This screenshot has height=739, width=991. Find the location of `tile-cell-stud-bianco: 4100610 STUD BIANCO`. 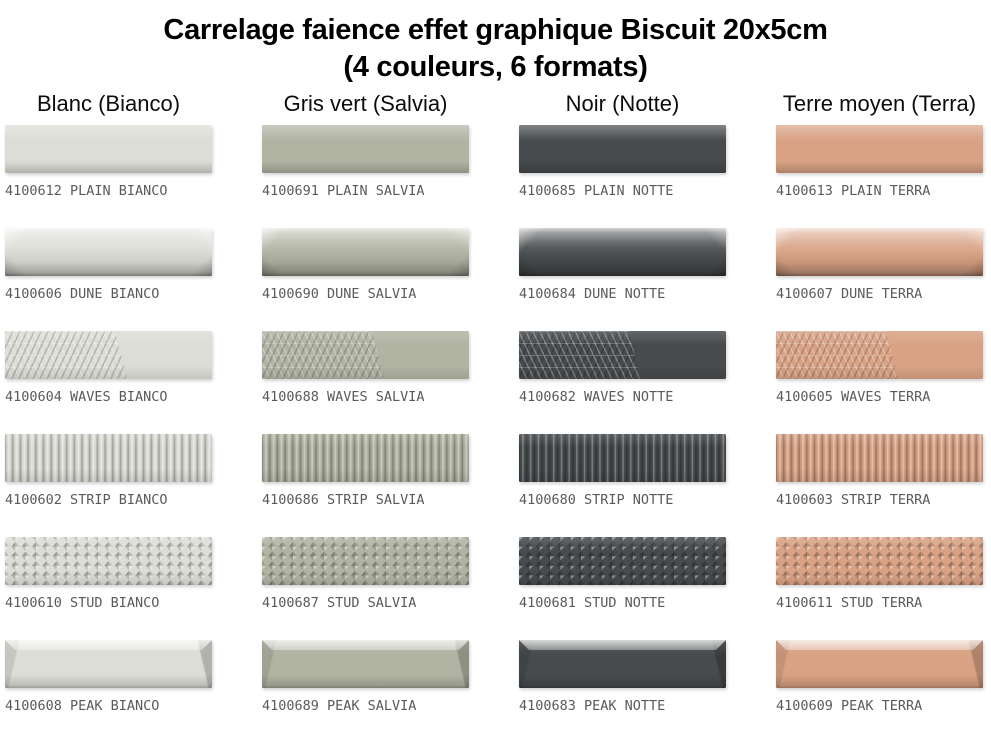

tile-cell-stud-bianco: 4100610 STUD BIANCO is located at coordinates (108, 574).